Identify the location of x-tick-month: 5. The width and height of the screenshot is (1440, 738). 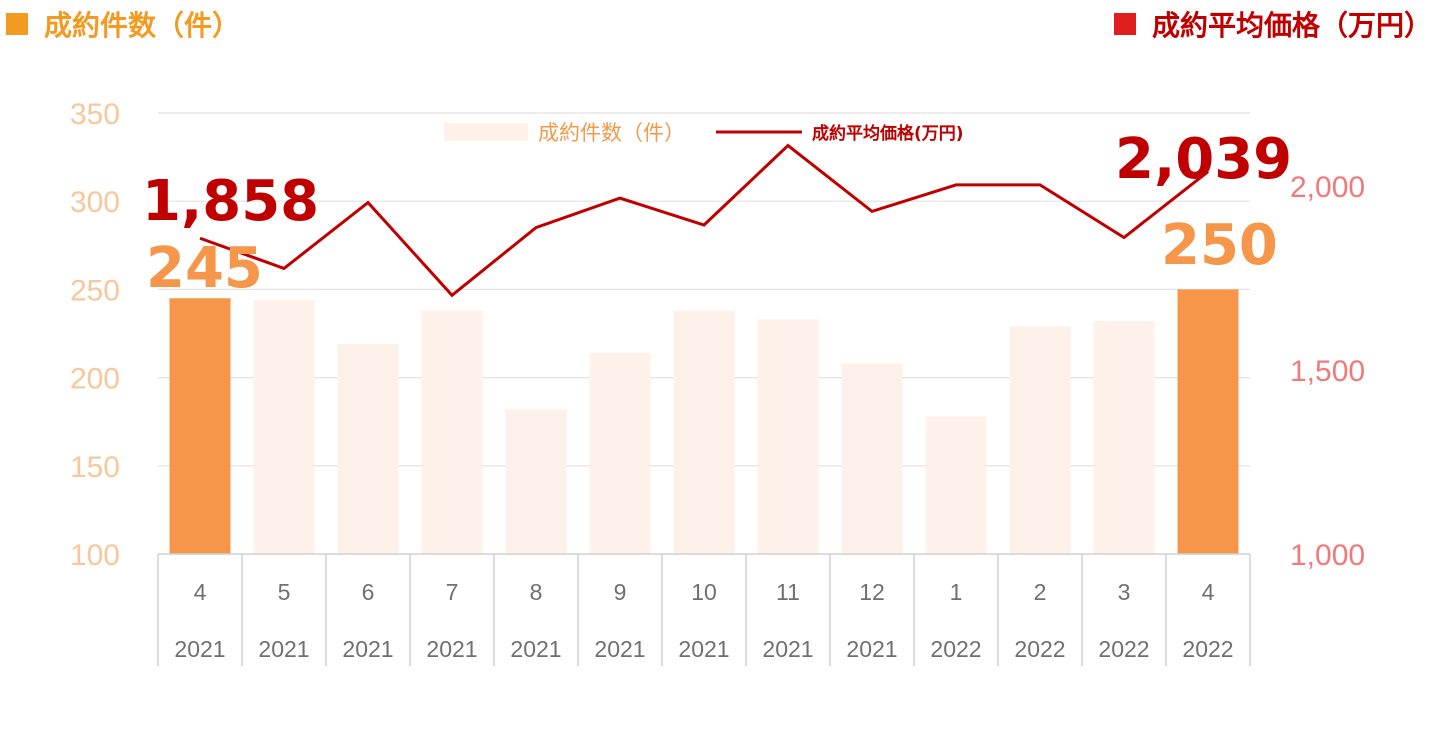
(284, 592).